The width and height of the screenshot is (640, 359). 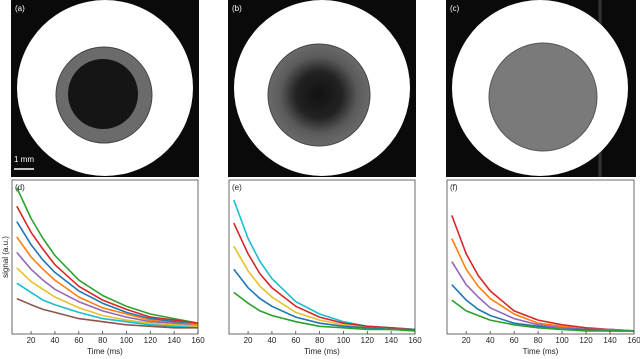 What do you see at coordinates (455, 8) in the screenshot?
I see `panel-label: (c)` at bounding box center [455, 8].